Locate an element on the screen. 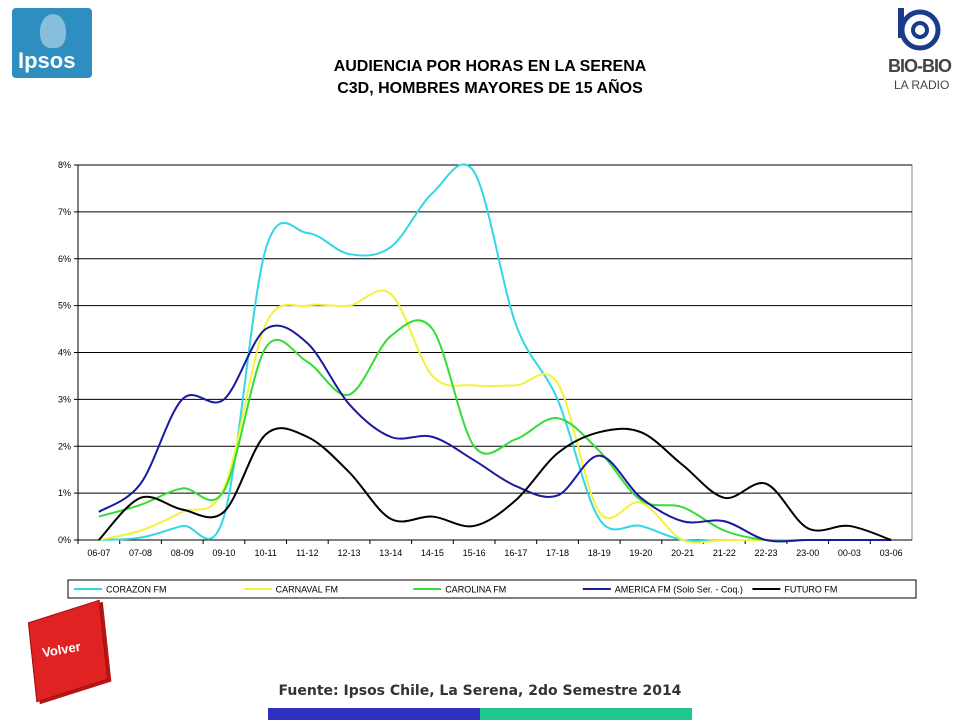  legend-label: AMERICA FM (Solo Ser. - Coq.) is located at coordinates (679, 590).